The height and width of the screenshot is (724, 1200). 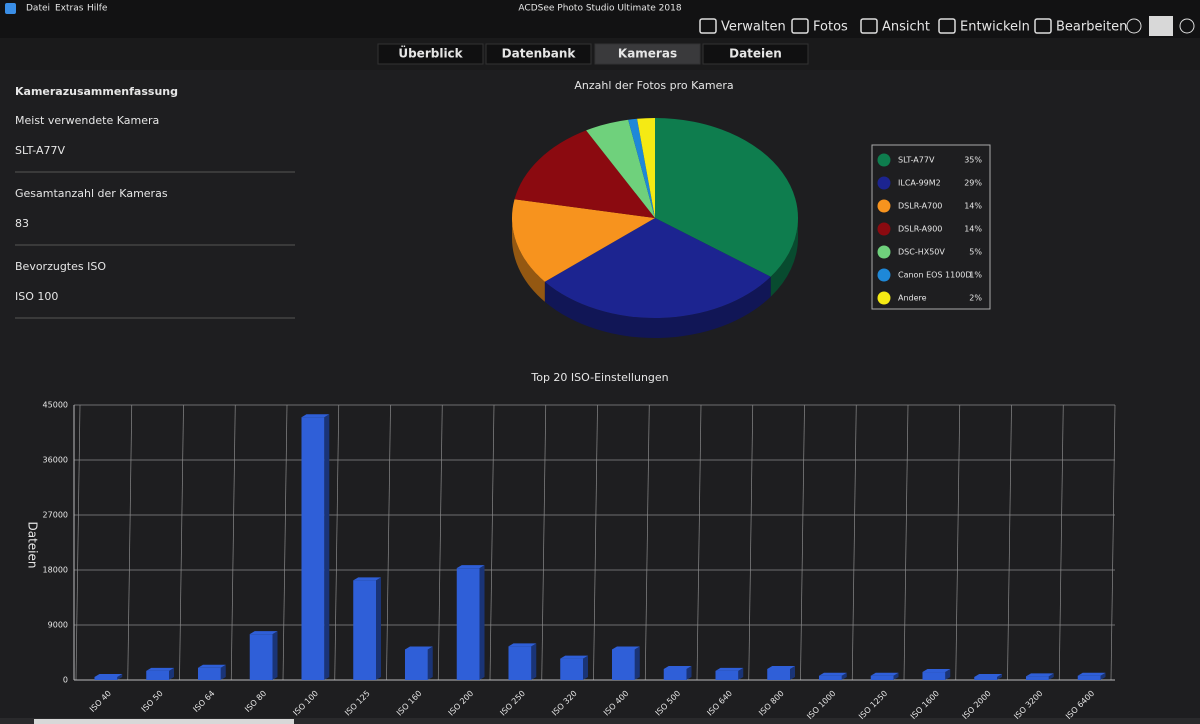 I want to click on legend-value: 14%, so click(x=973, y=206).